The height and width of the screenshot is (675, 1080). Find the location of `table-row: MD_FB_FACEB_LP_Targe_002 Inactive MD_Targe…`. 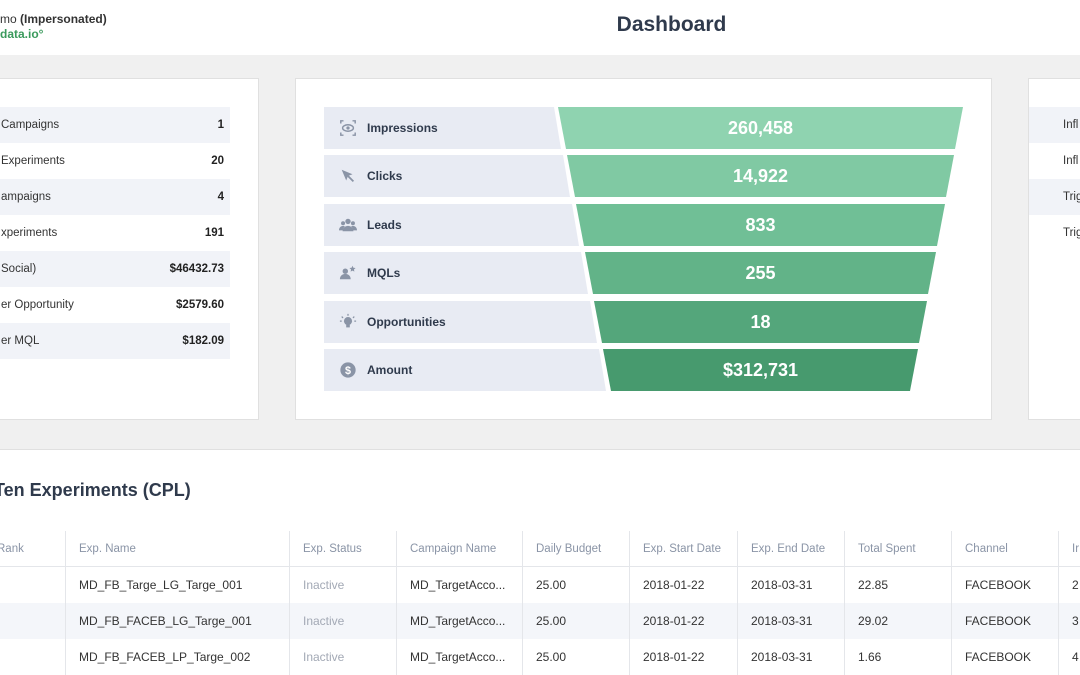

table-row: MD_FB_FACEB_LP_Targe_002 Inactive MD_Targe… is located at coordinates (540, 657).